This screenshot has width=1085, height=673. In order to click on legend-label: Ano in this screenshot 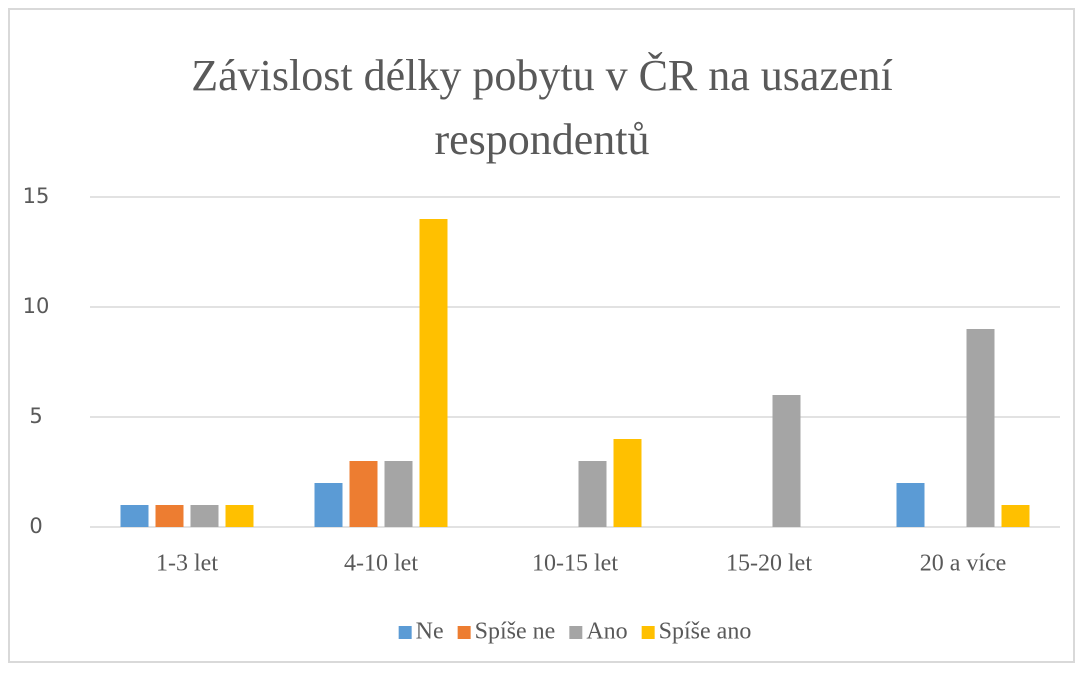, I will do `click(606, 632)`.